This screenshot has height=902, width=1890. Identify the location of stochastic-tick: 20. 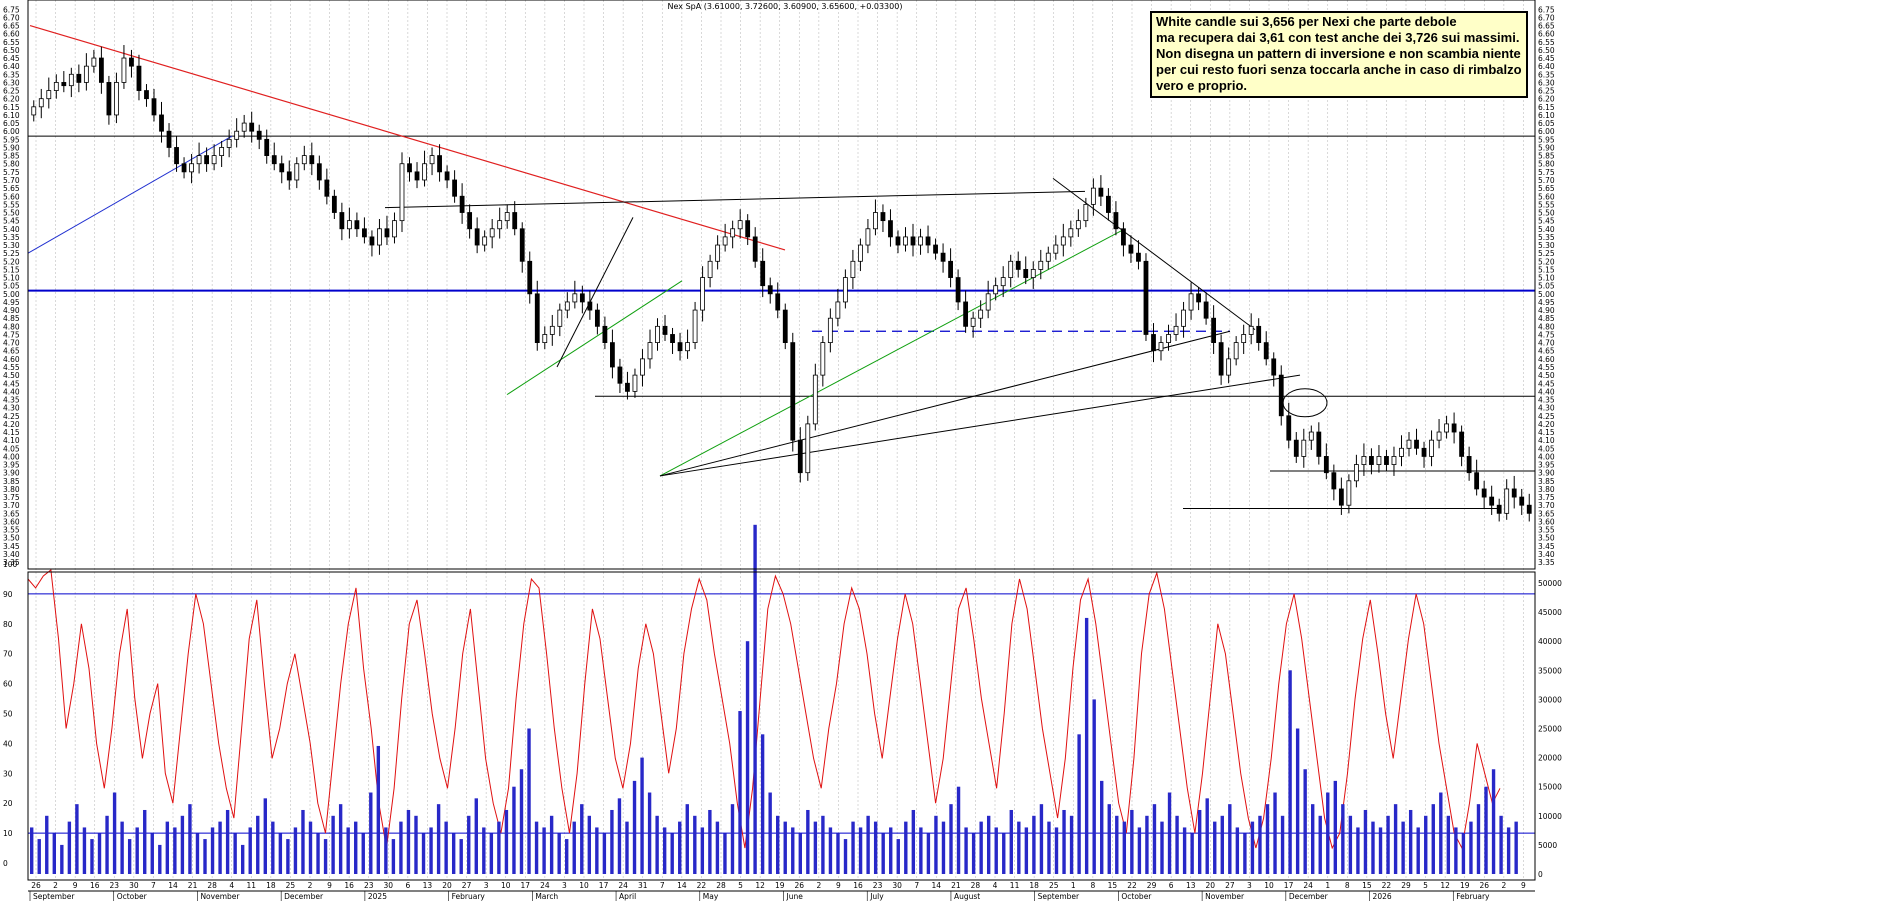
(8, 803).